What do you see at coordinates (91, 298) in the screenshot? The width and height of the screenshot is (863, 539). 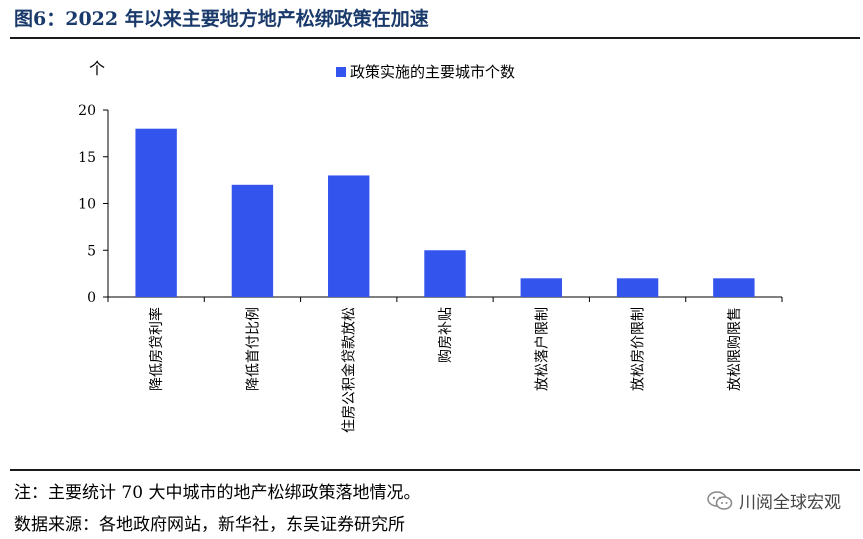 I see `y-tick-label: 0` at bounding box center [91, 298].